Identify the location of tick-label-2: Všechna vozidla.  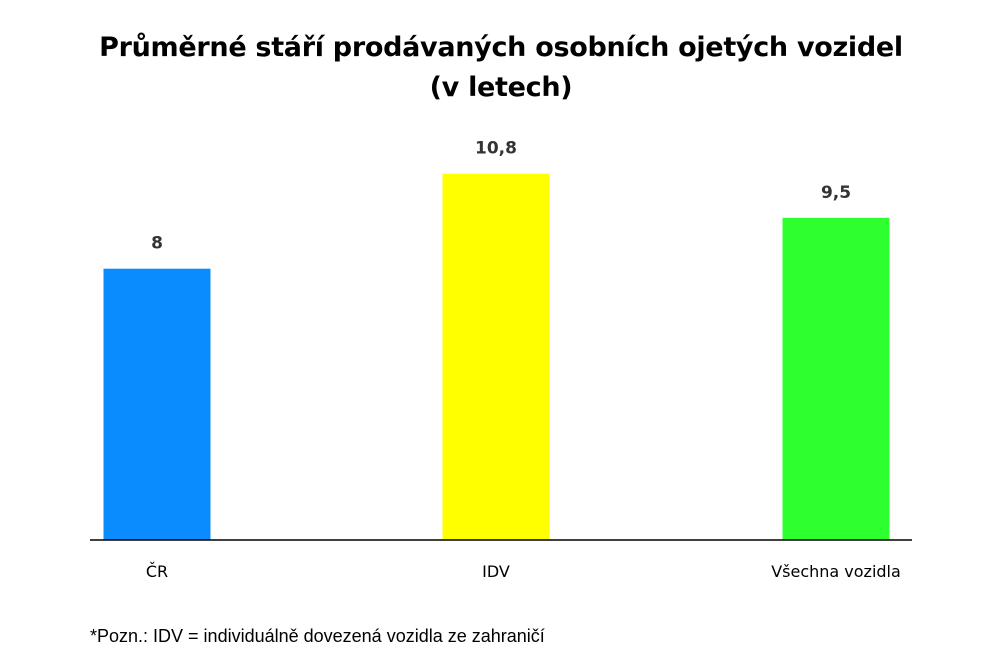
(836, 571).